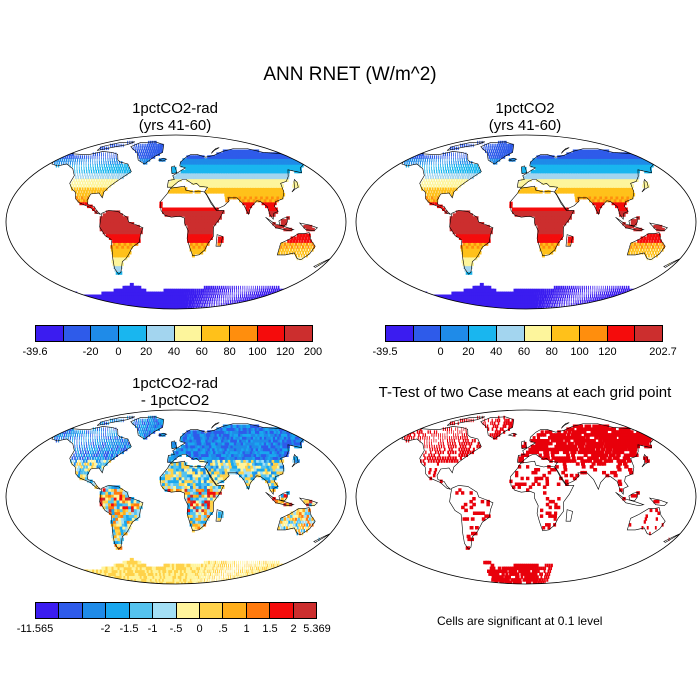 This screenshot has width=700, height=700. What do you see at coordinates (270, 629) in the screenshot?
I see `colorbar-tick-label: 1.5` at bounding box center [270, 629].